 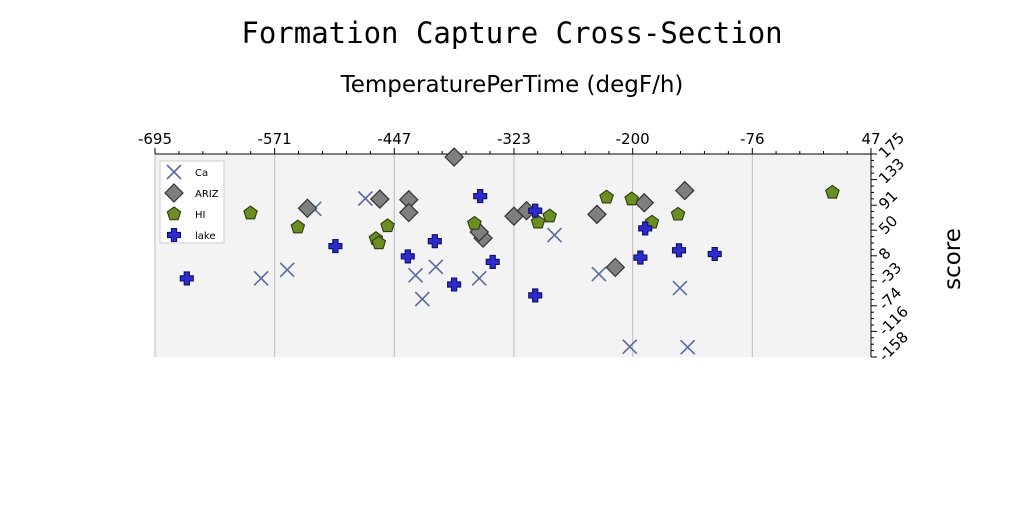 What do you see at coordinates (174, 235) in the screenshot?
I see `legend-marker-lake` at bounding box center [174, 235].